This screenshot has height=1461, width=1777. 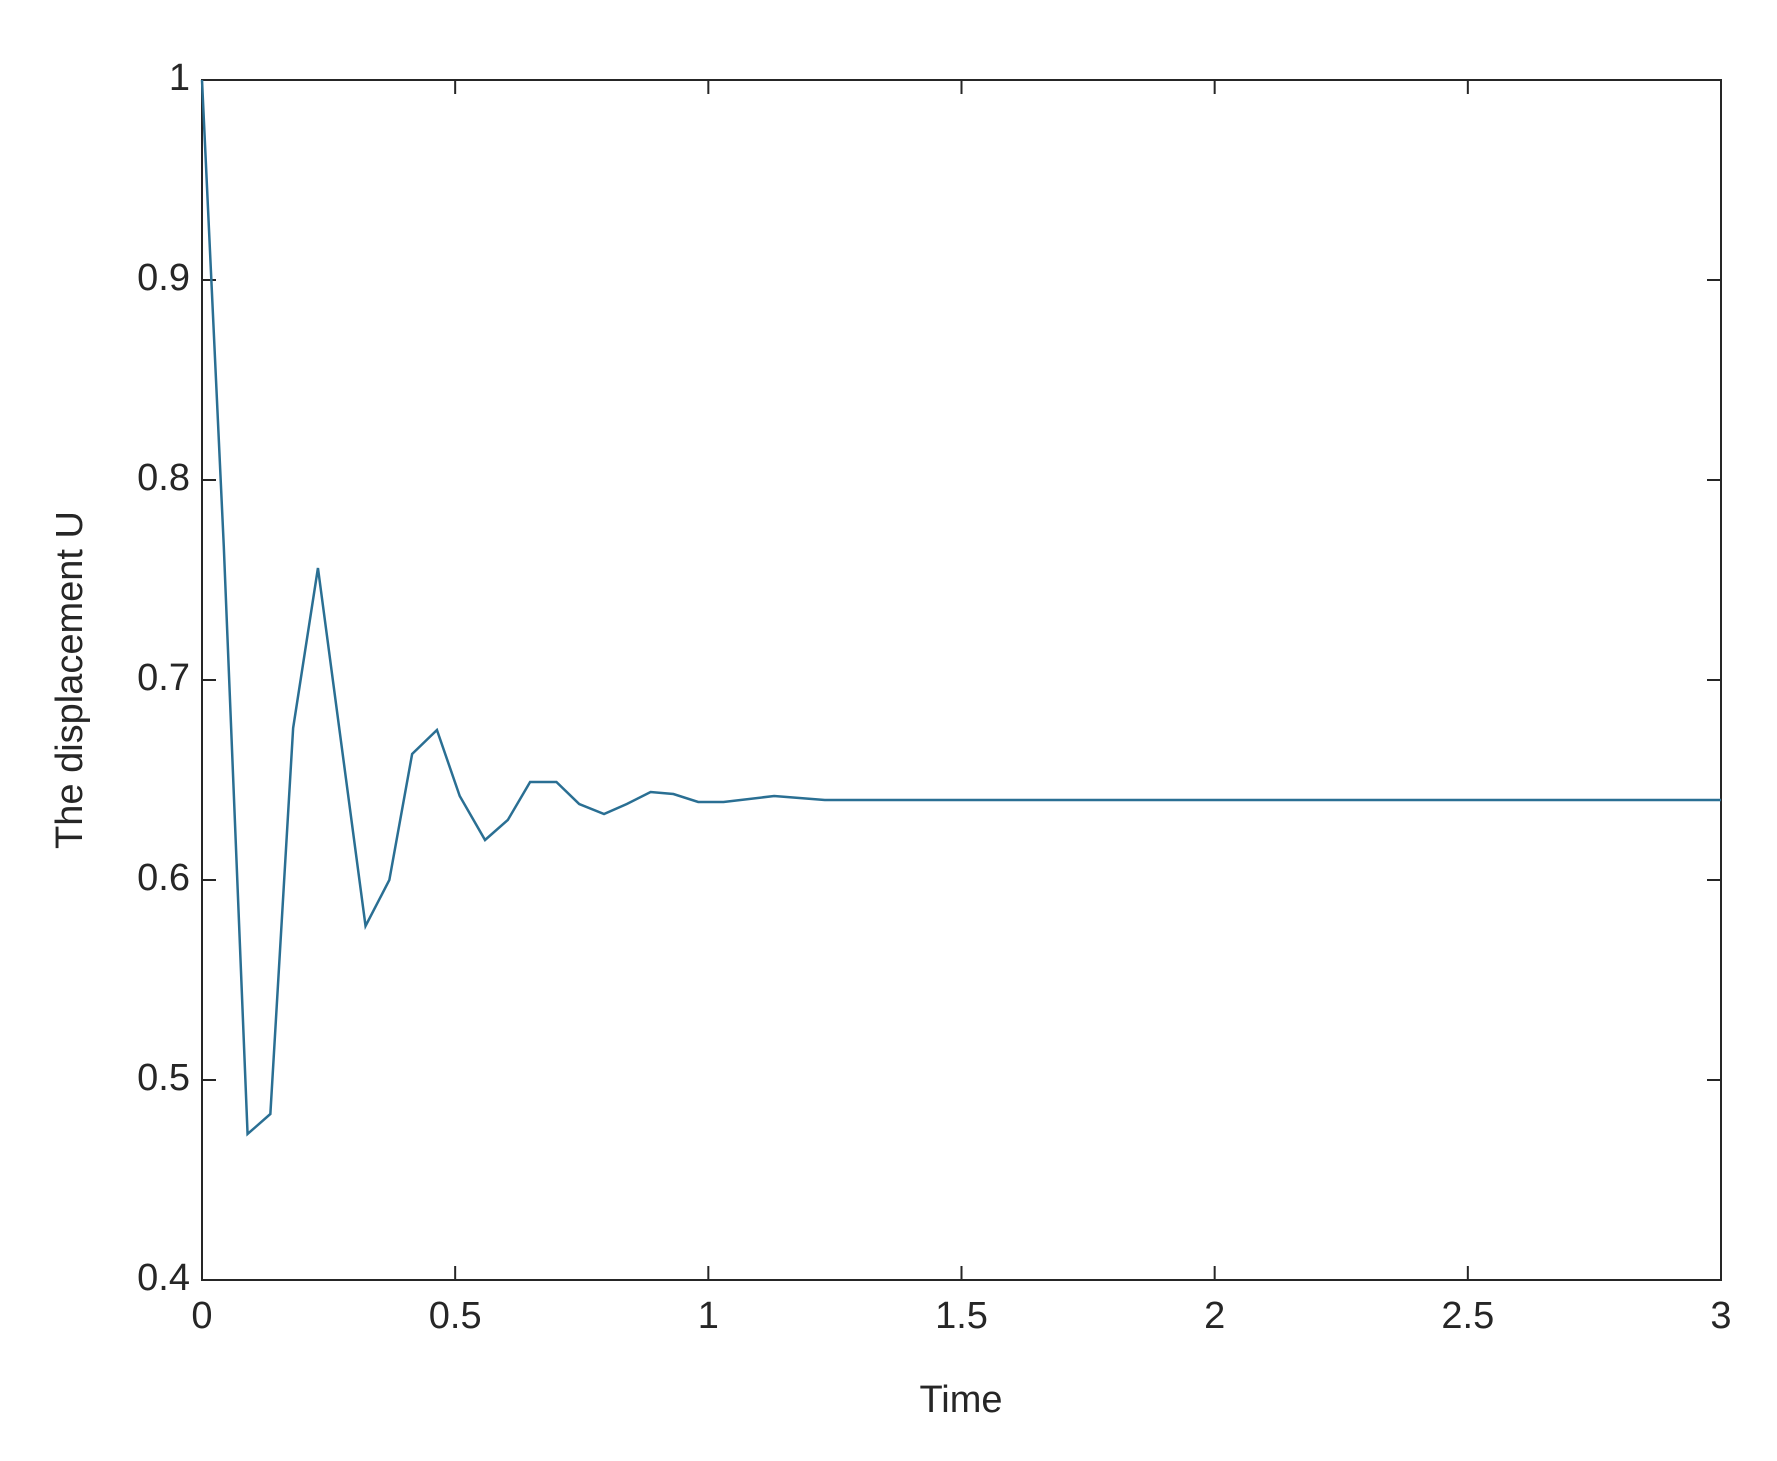 I want to click on x-axis-label: Time, so click(x=960, y=1400).